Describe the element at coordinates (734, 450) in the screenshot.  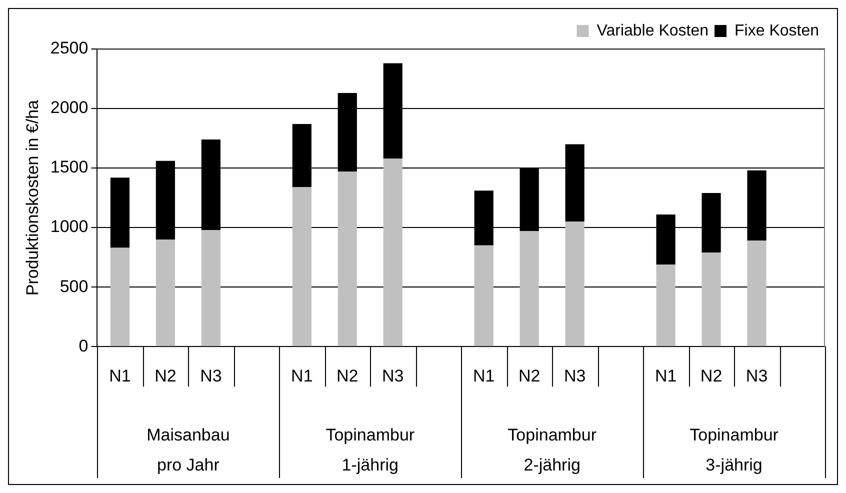
I see `text: Topinambur 3-jährig` at that location.